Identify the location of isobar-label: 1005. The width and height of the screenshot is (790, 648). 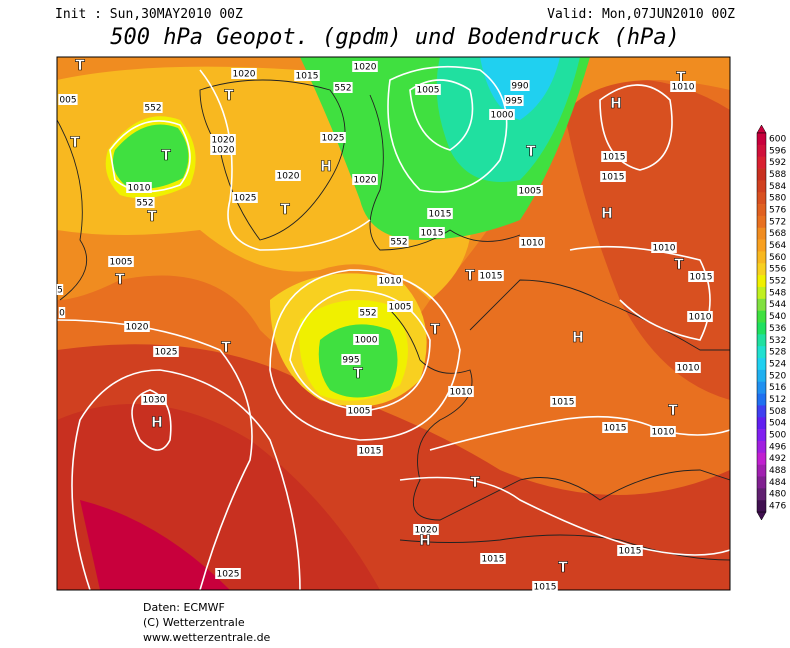
(359, 412).